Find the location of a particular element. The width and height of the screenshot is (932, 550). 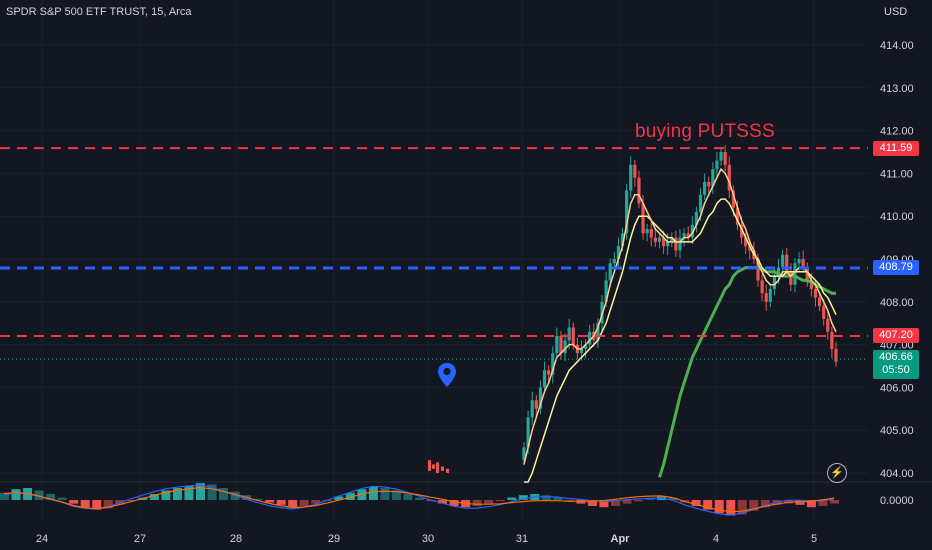

countdown-label: 05:50 is located at coordinates (896, 370).